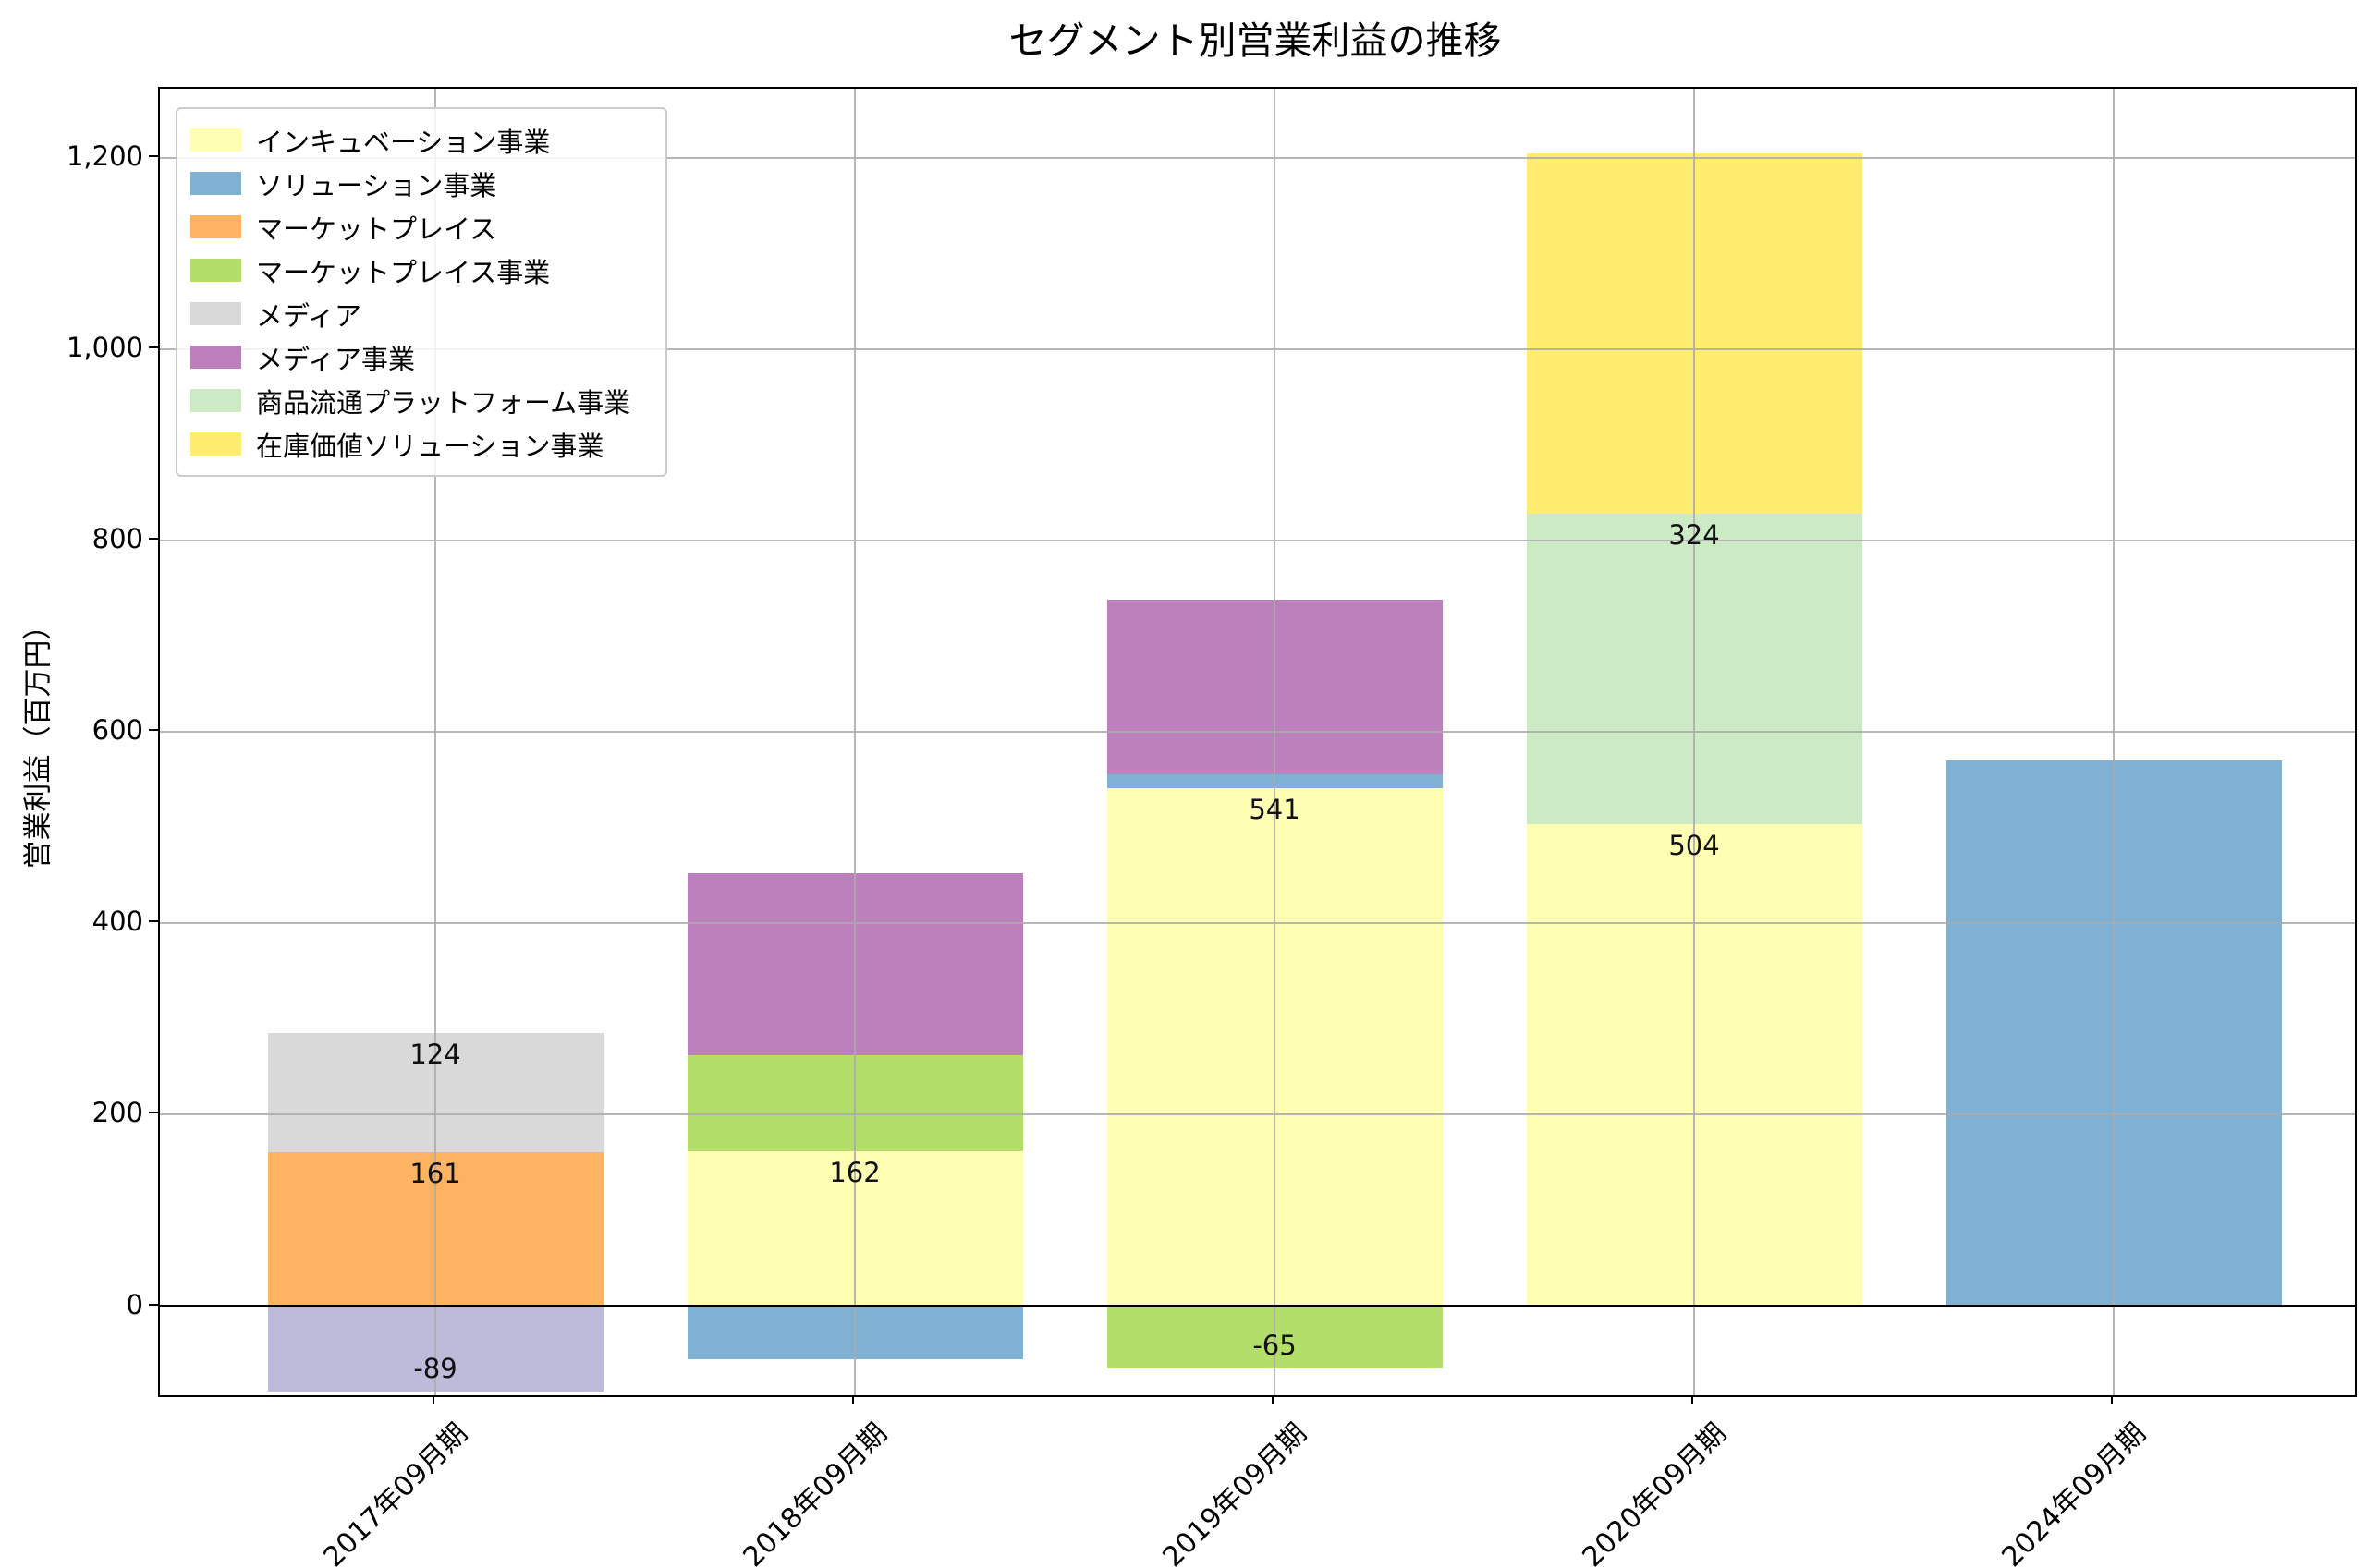 This screenshot has height=1568, width=2366. What do you see at coordinates (1258, 1306) in the screenshot?
I see `zero-axis-line` at bounding box center [1258, 1306].